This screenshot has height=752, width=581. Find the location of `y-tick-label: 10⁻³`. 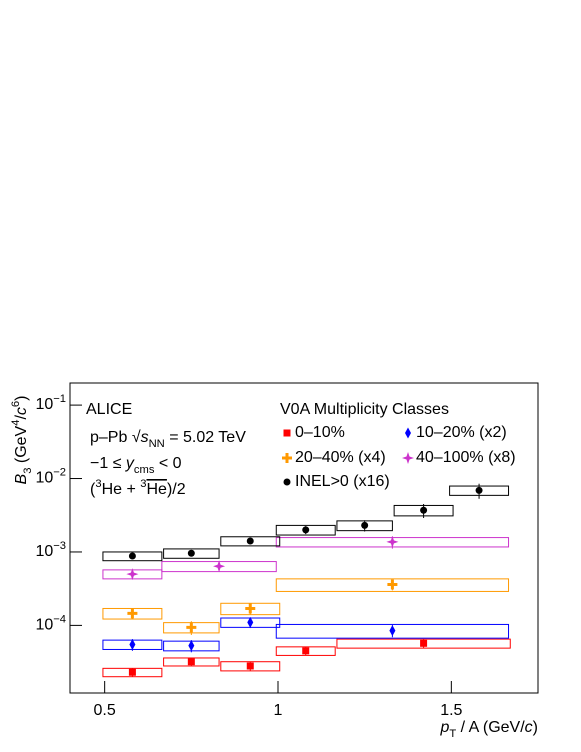

y-tick-label: 10⁻³ is located at coordinates (50, 550).